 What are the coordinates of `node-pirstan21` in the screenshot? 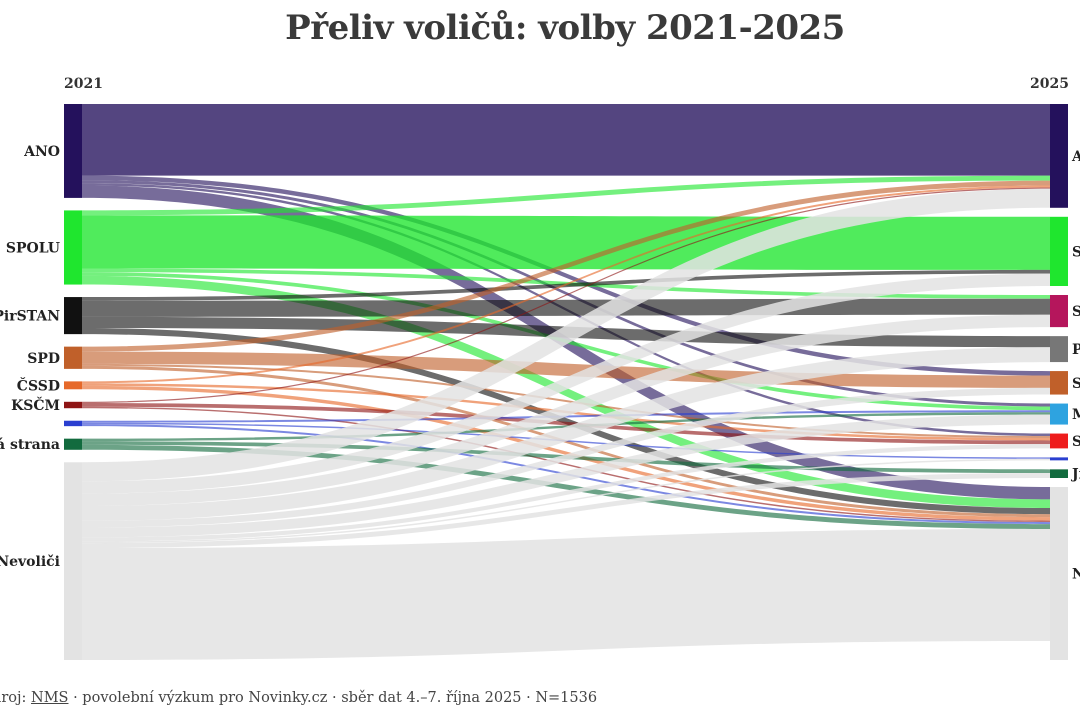 It's located at (73, 316).